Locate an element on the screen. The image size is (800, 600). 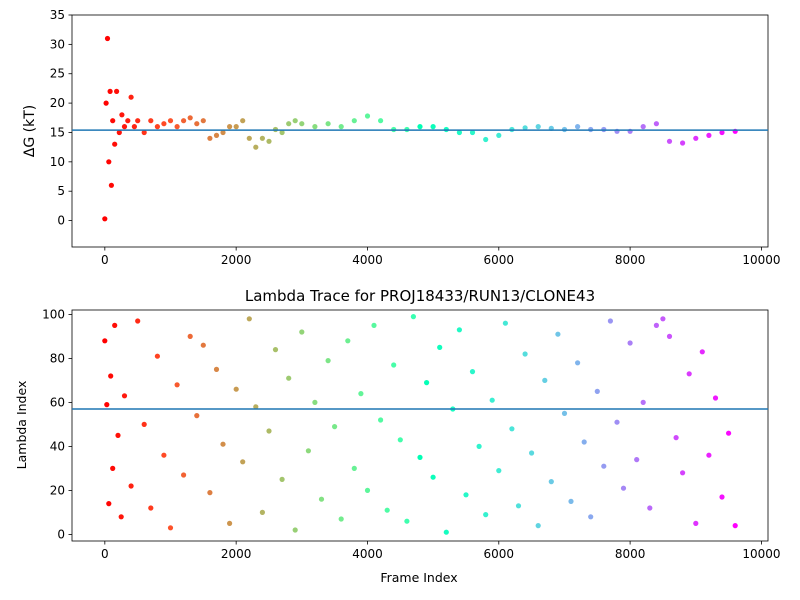
delta-g-x-tick-label: 2000 is located at coordinates (236, 260).